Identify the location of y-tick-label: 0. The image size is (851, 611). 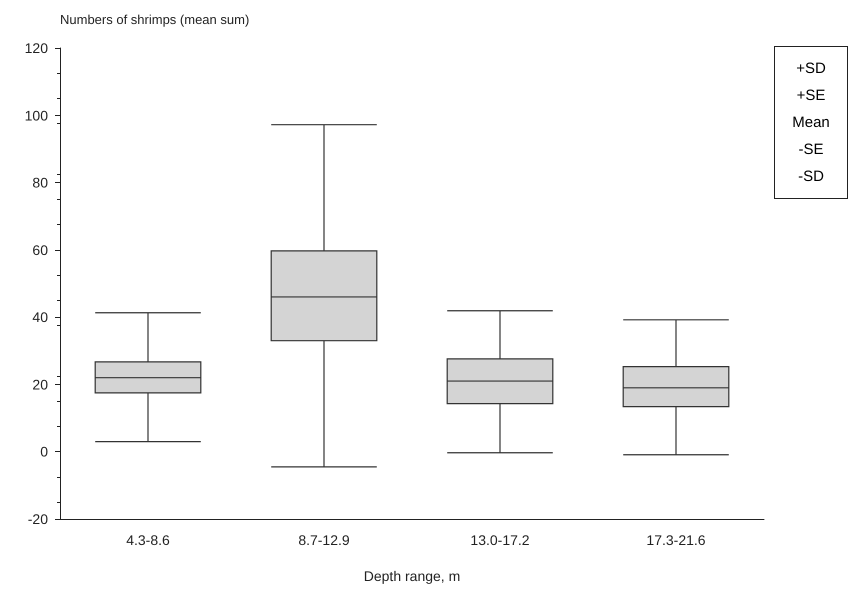
(44, 452).